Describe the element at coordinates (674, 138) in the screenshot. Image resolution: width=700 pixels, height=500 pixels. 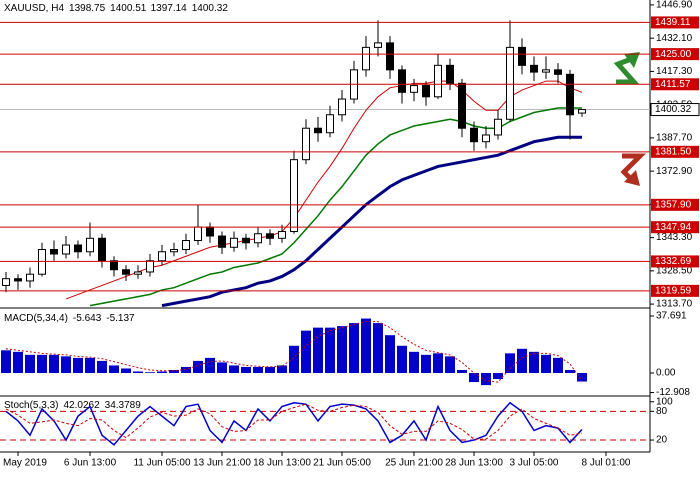
I see `y-tick-label: 1387.70` at that location.